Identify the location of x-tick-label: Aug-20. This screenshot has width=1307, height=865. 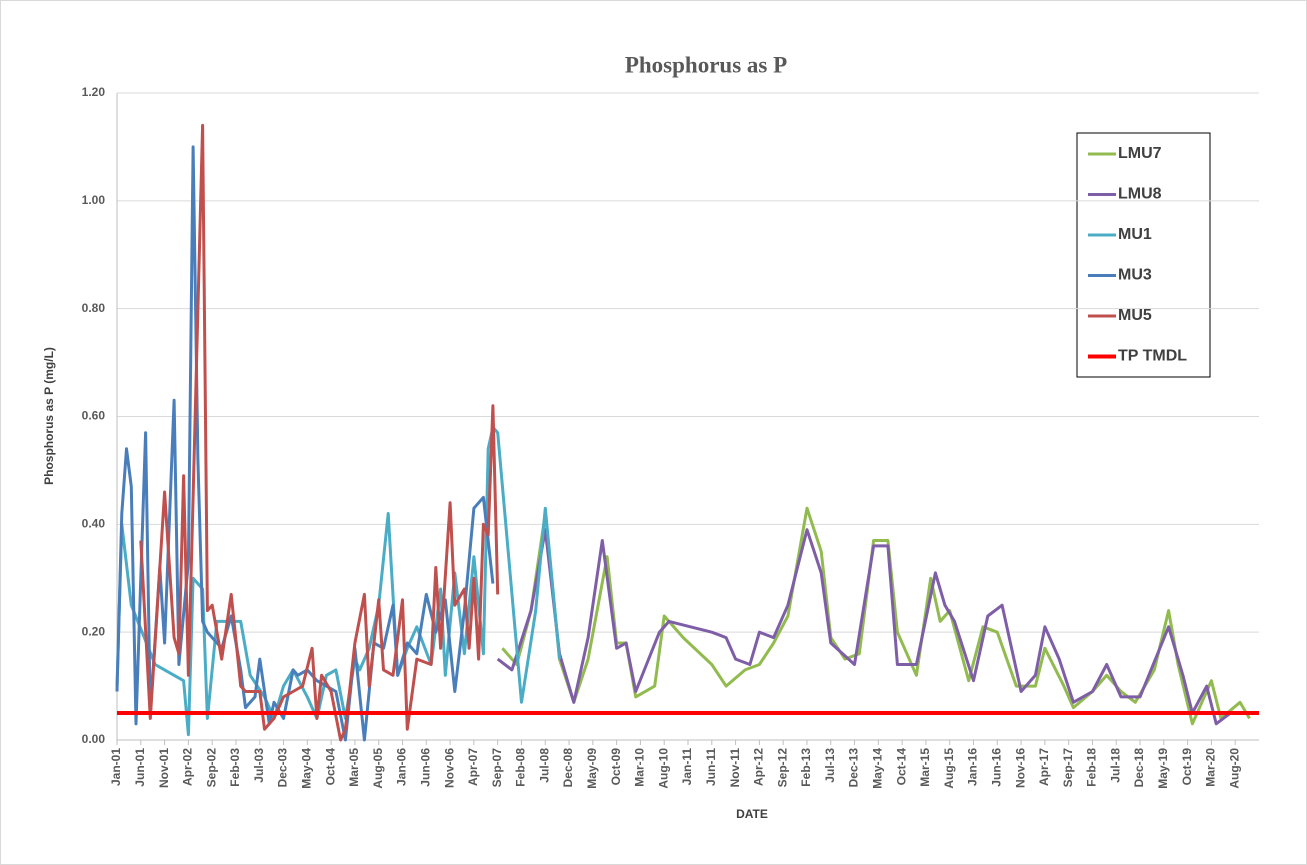
(1234, 768).